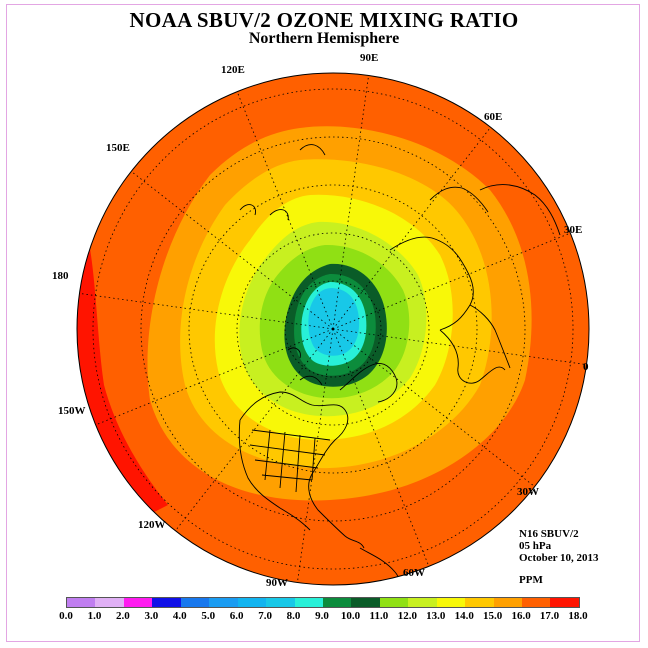 This screenshot has height=648, width=648. Describe the element at coordinates (414, 573) in the screenshot. I see `lon-label-60w: 60W` at that location.